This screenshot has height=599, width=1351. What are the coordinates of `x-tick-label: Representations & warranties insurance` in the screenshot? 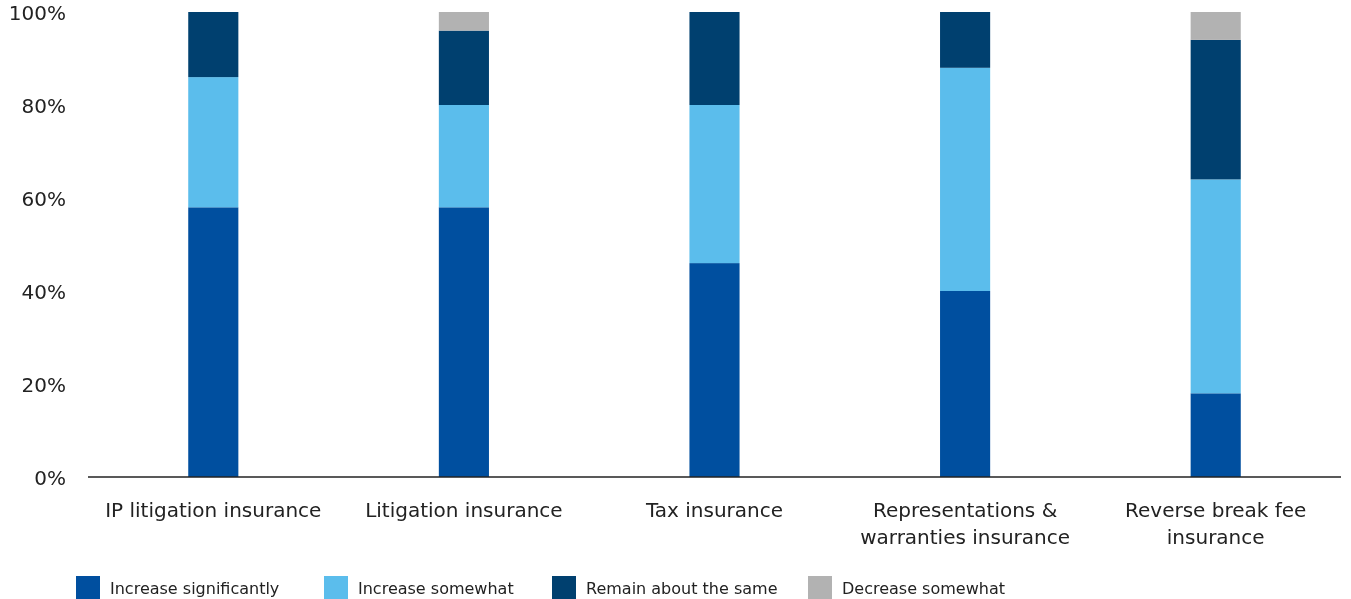 It's located at (965, 523).